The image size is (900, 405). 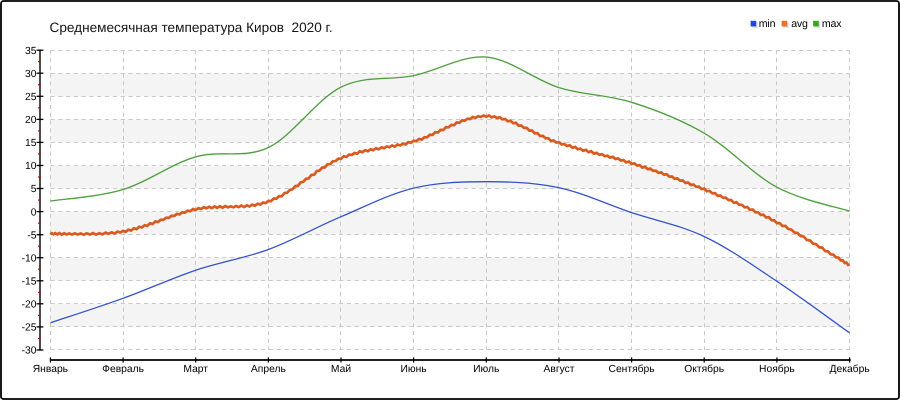 I want to click on svg-text:Среднемесячная температура Кир: Среднемесячная температура Киров 2020 г., so click(x=191, y=27).